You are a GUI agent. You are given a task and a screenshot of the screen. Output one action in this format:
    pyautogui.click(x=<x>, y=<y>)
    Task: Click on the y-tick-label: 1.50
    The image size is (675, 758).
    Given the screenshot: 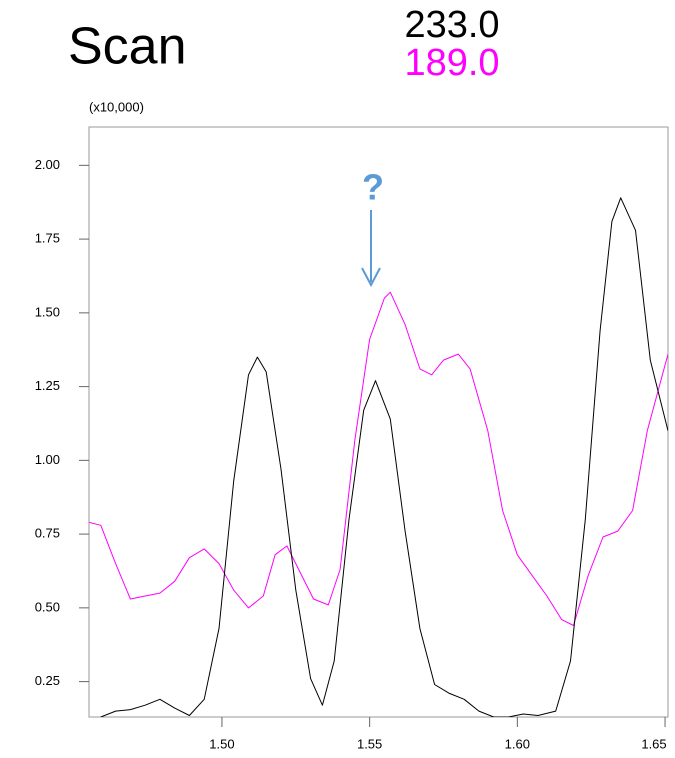 What is the action you would take?
    pyautogui.click(x=47, y=311)
    